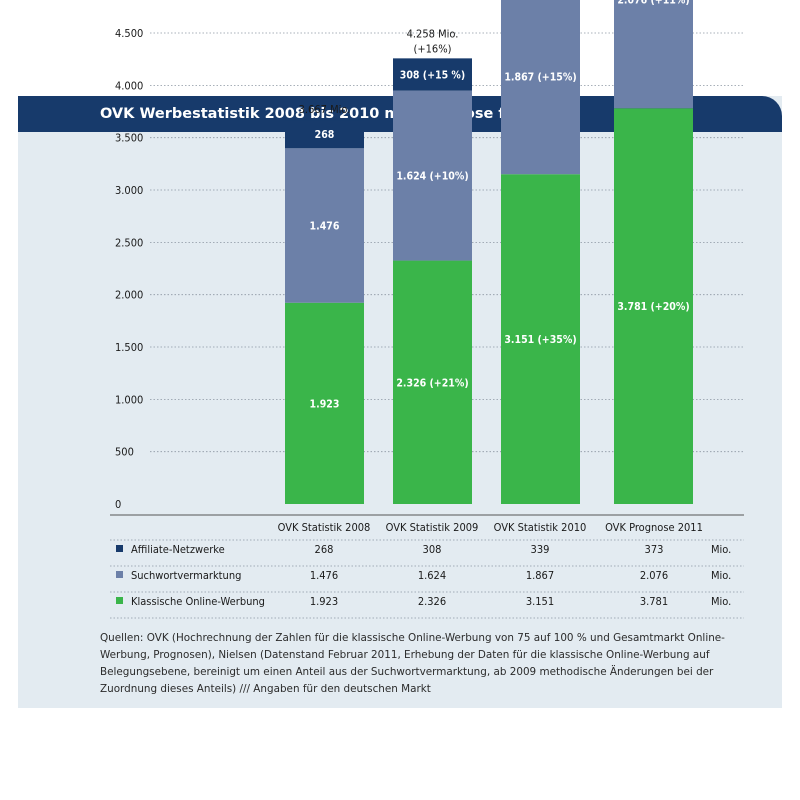 This screenshot has width=800, height=800. Describe the element at coordinates (129, 190) in the screenshot. I see `y-tick-label: 3.000` at that location.